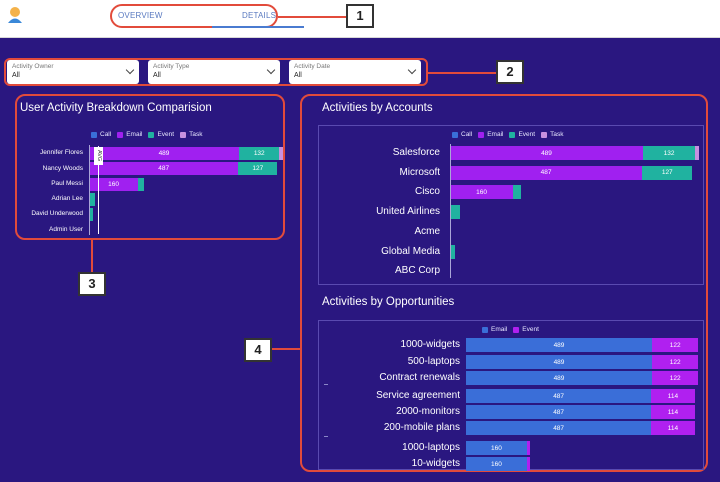 This screenshot has width=720, height=482. I want to click on bar-cisco-email: 160, so click(482, 192).